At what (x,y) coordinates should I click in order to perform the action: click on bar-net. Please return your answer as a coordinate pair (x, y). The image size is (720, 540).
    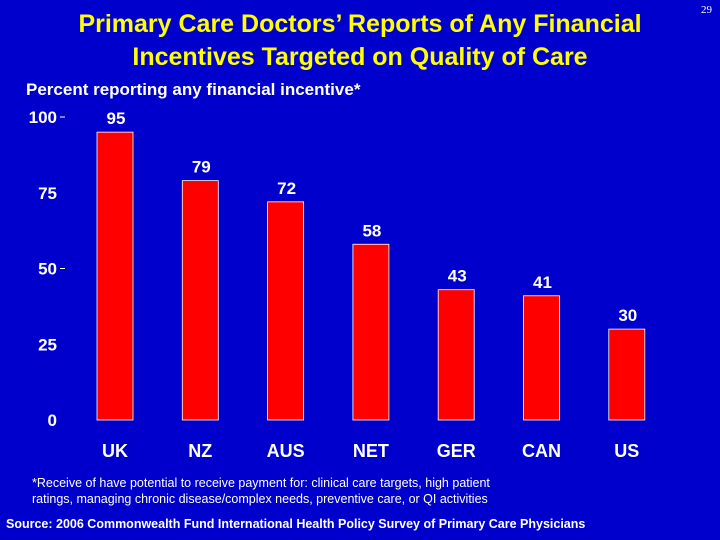
    Looking at the image, I should click on (371, 332).